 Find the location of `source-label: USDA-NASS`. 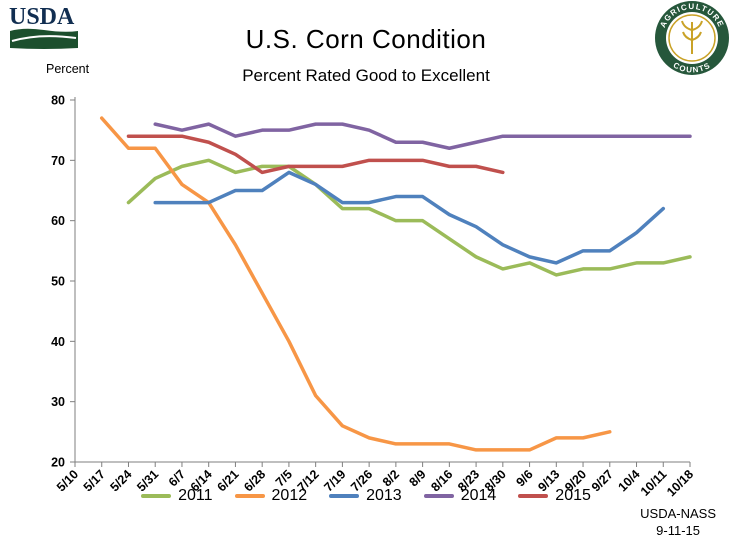

source-label: USDA-NASS is located at coordinates (678, 514).